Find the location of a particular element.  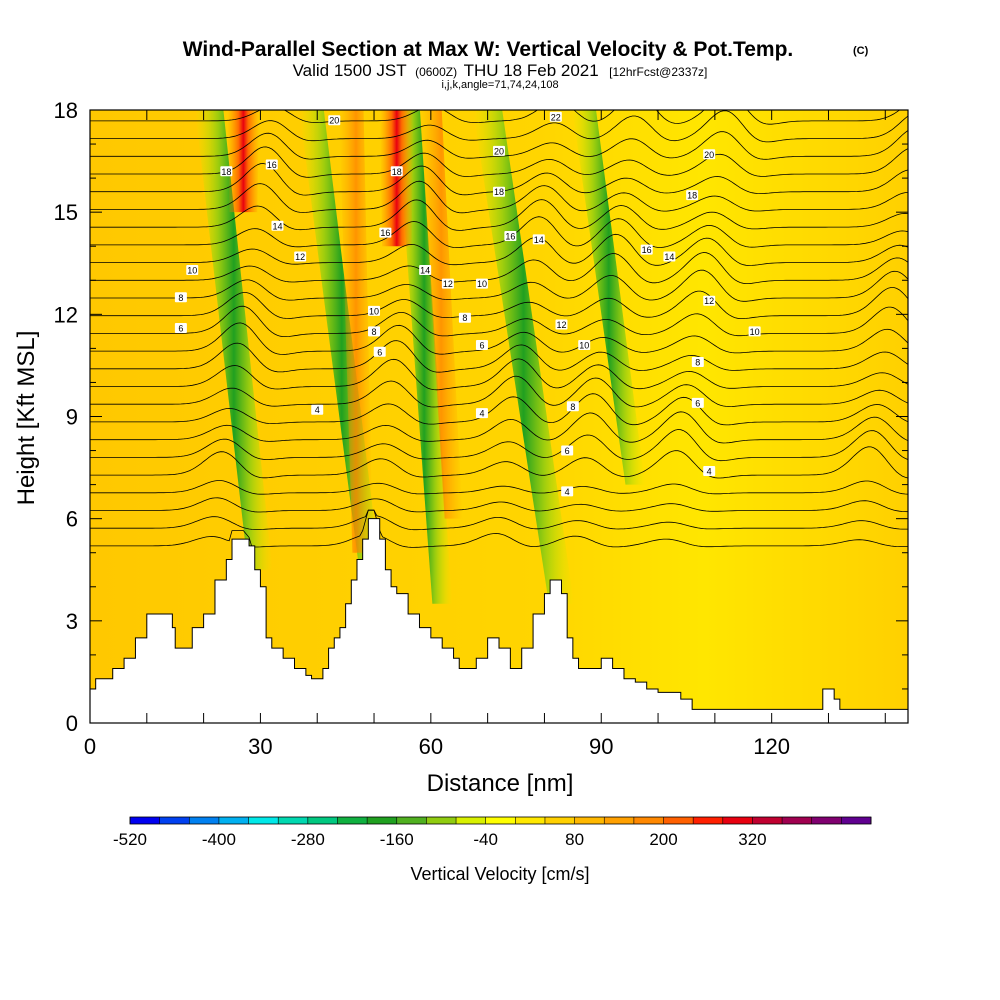

colorbar-tick-label: -520 is located at coordinates (130, 839).